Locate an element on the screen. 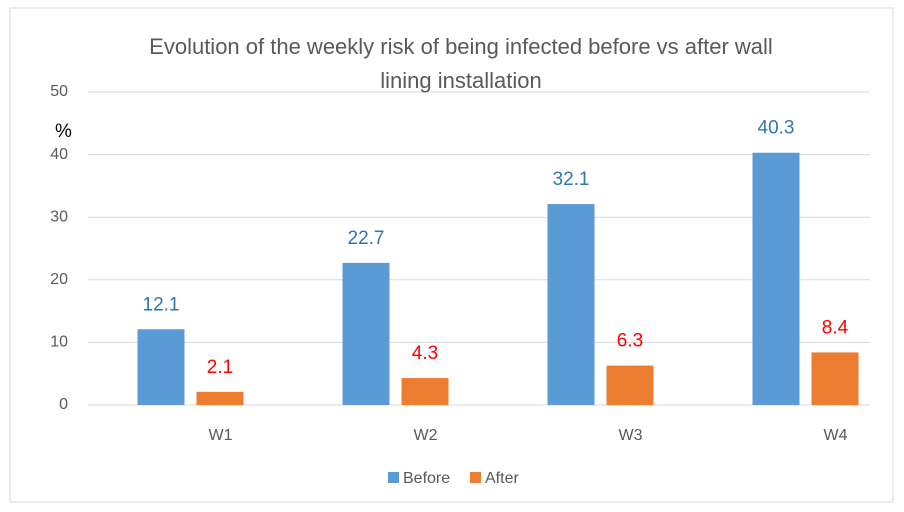 This screenshot has width=904, height=512. y-tick-label: 40 is located at coordinates (59, 154).